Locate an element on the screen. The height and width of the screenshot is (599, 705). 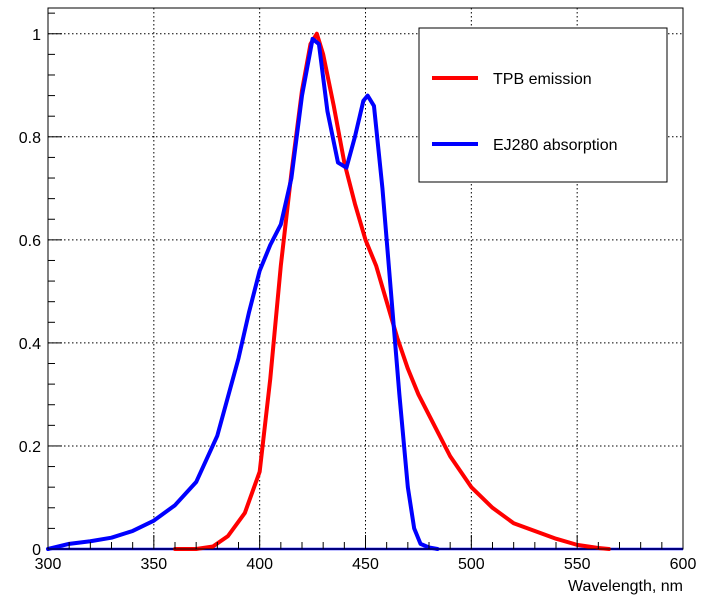
y-tick-label-5: 1 is located at coordinates (36, 35).